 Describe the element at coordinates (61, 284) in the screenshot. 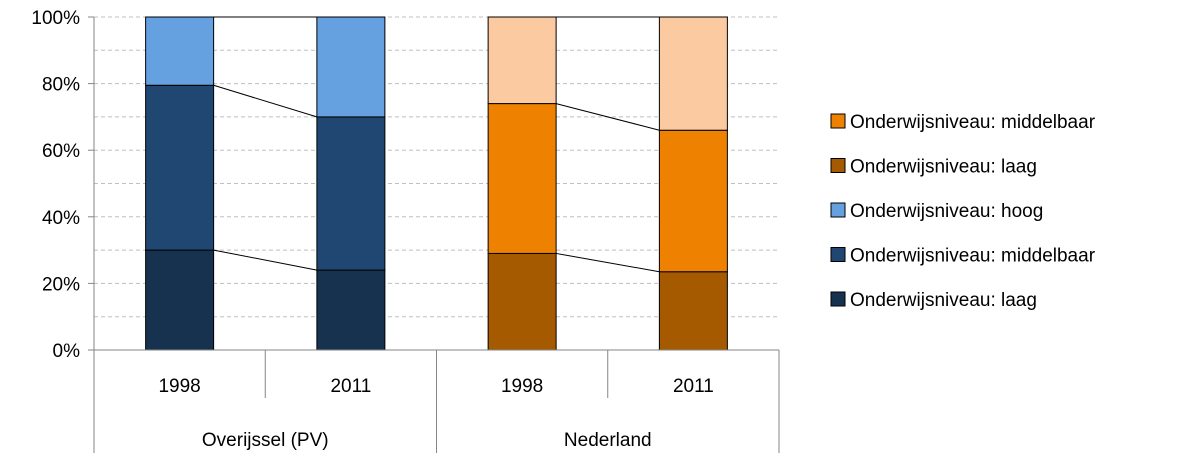

I see `y-tick-label: 20%` at that location.